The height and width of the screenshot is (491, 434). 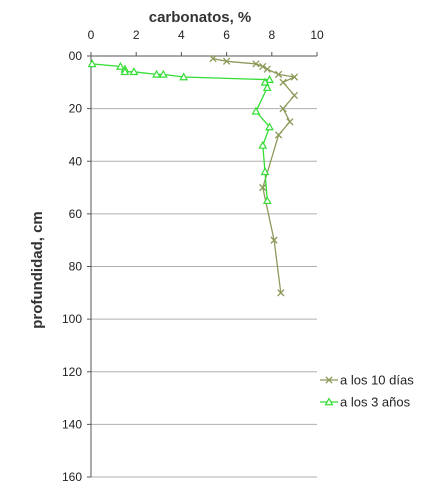 What do you see at coordinates (200, 17) in the screenshot?
I see `x-axis-label: carbonatos, %` at bounding box center [200, 17].